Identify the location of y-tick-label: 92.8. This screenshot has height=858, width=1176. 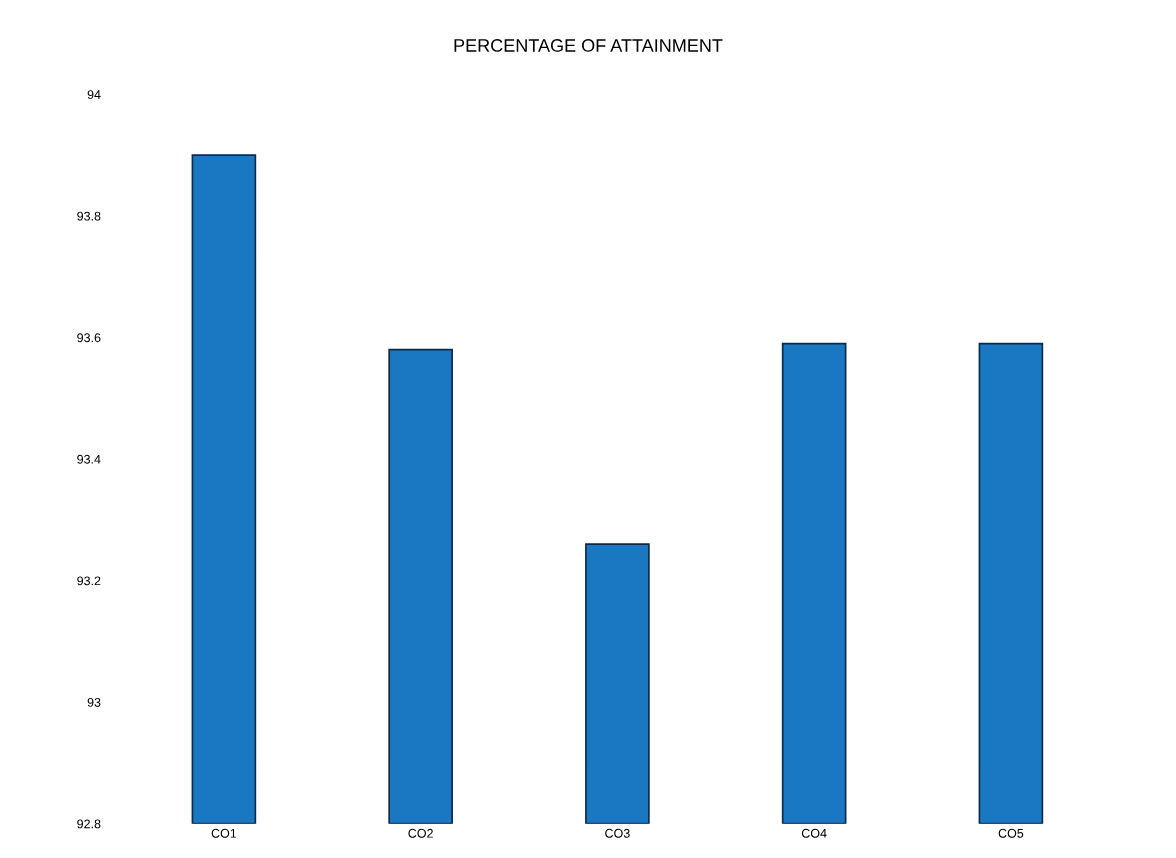
(89, 824).